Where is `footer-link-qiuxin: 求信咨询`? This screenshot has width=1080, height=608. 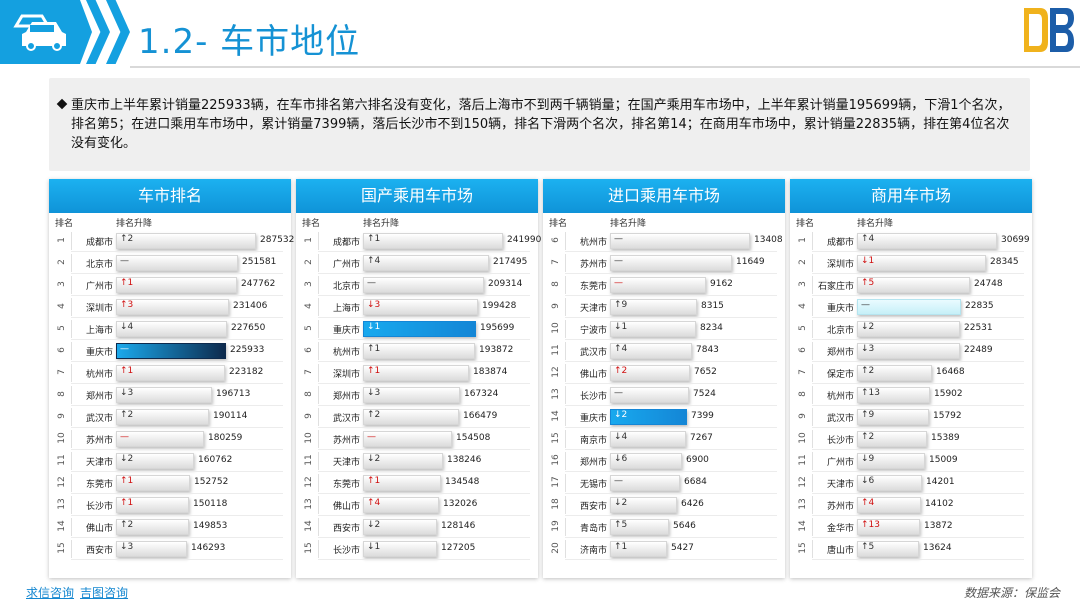
footer-link-qiuxin: 求信咨询 is located at coordinates (50, 593).